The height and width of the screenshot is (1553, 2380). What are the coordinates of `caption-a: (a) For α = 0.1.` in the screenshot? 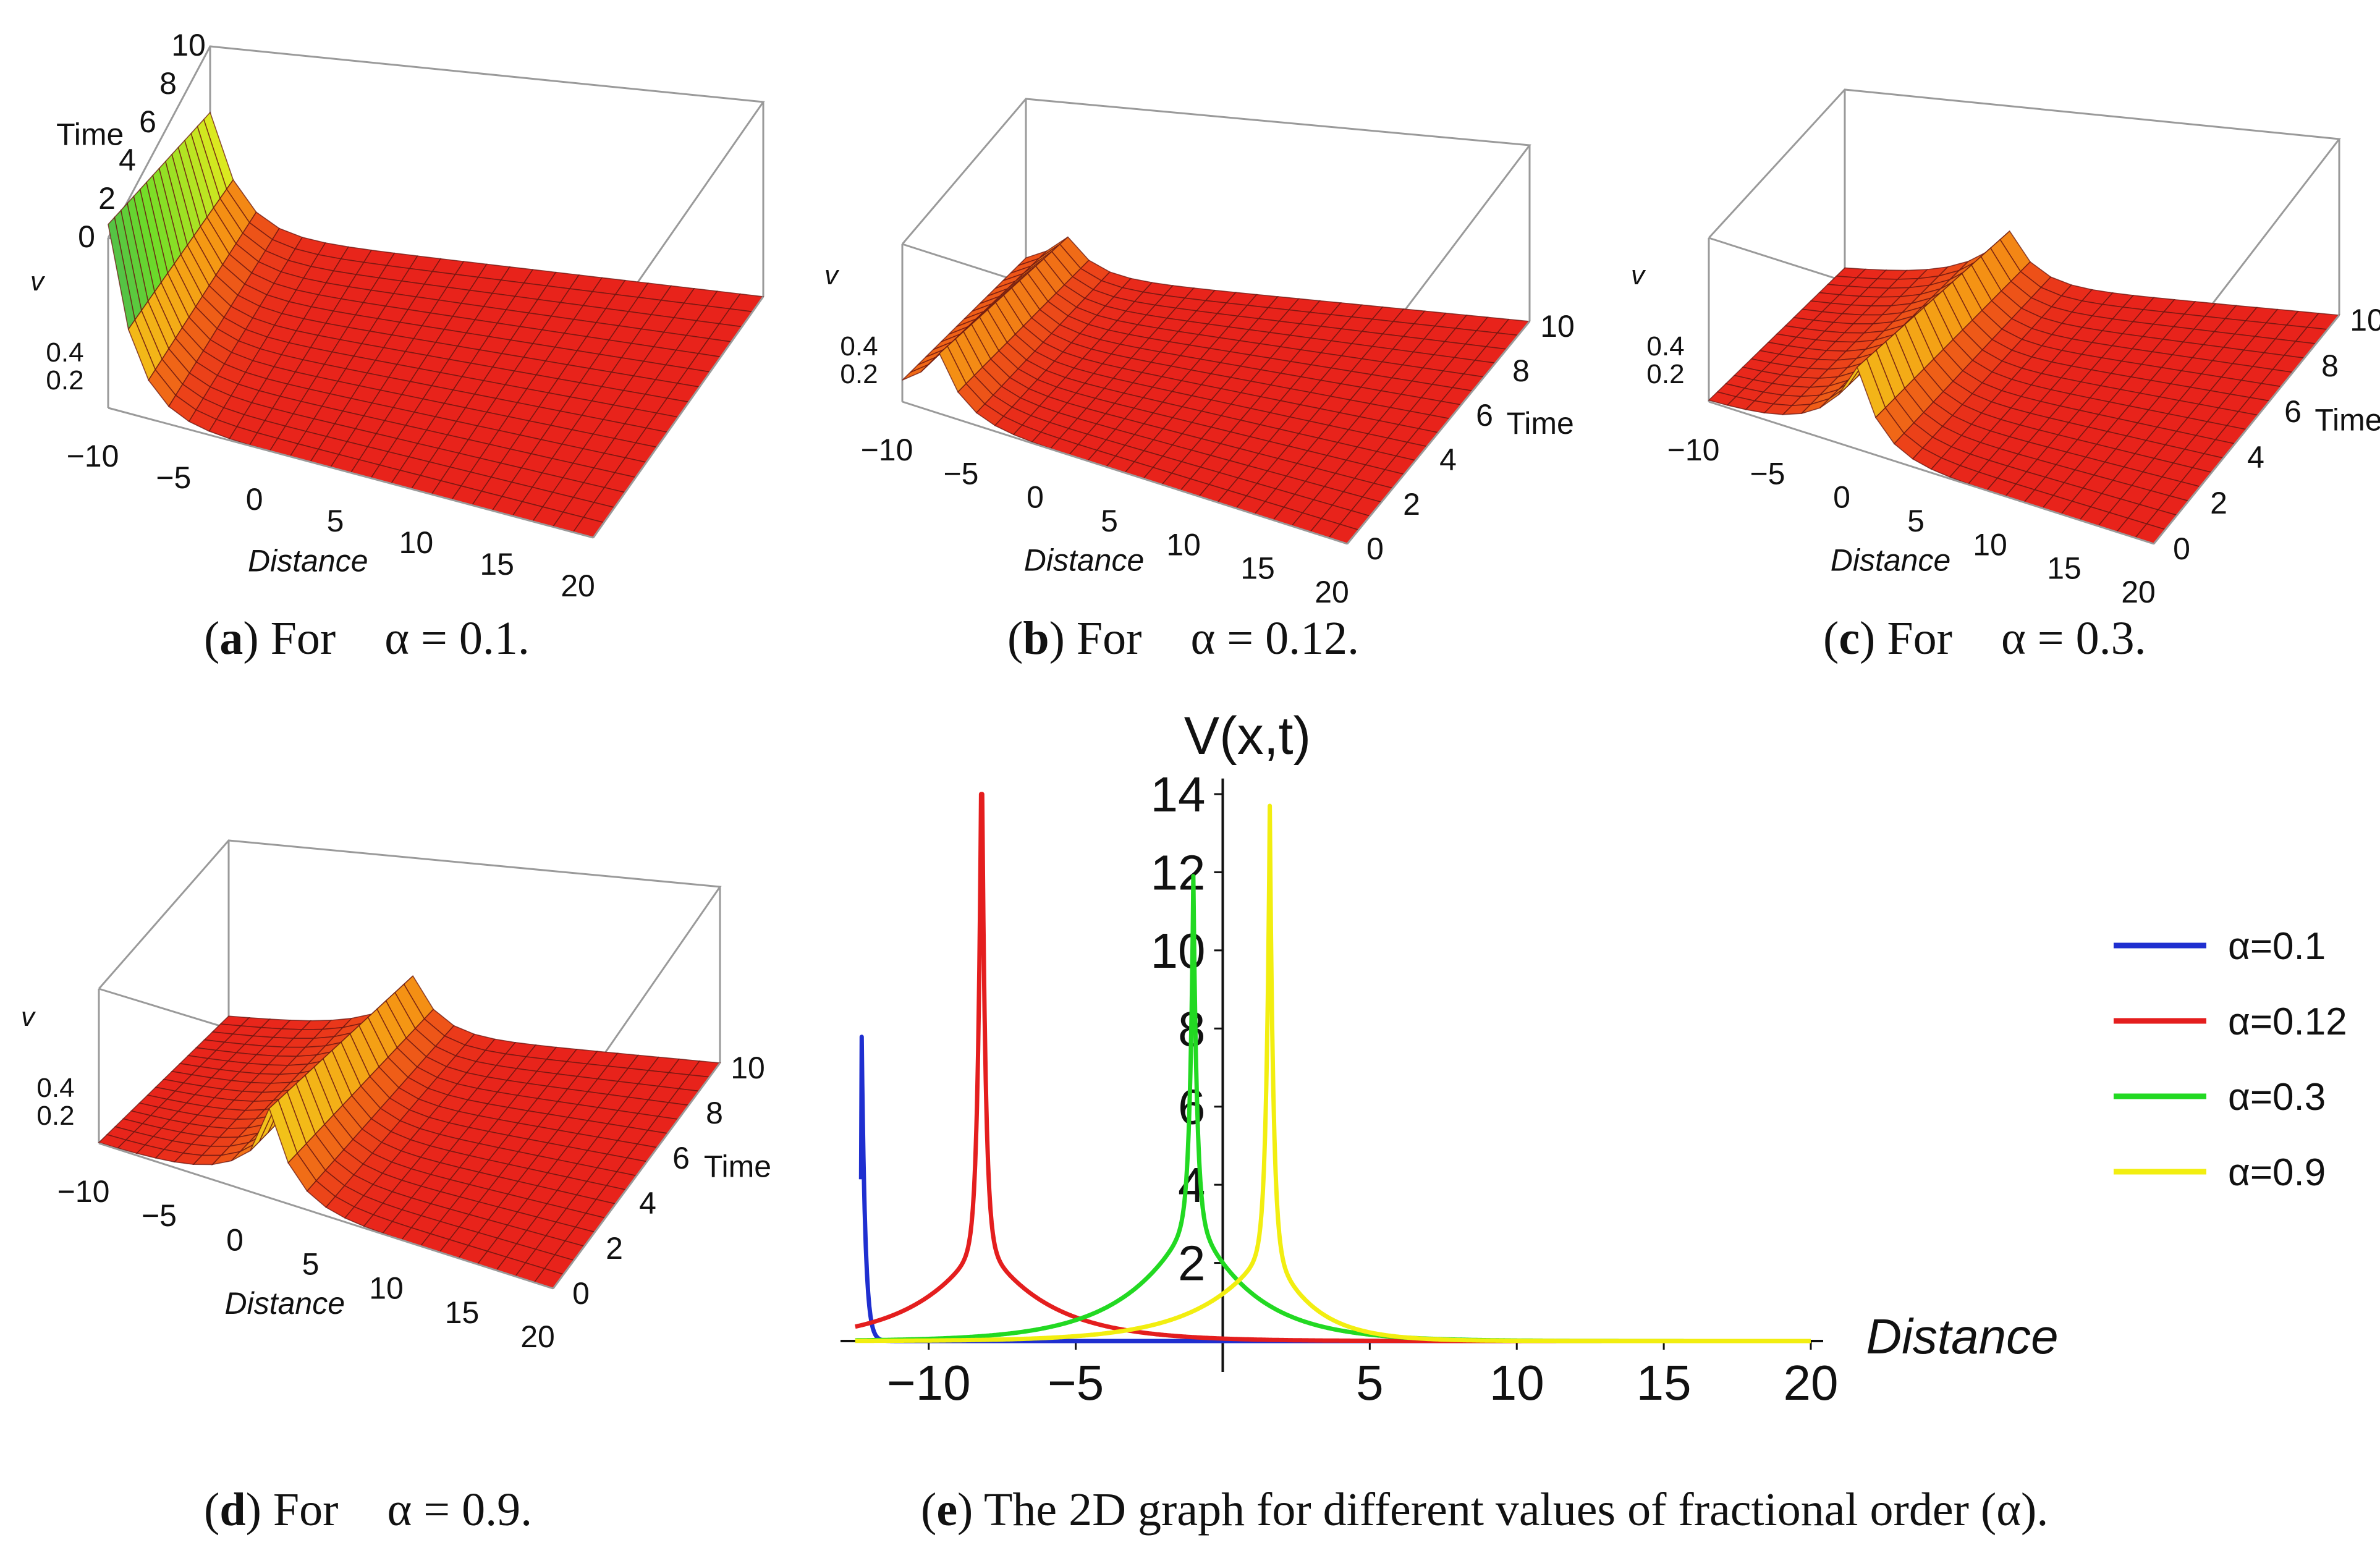 It's located at (367, 638).